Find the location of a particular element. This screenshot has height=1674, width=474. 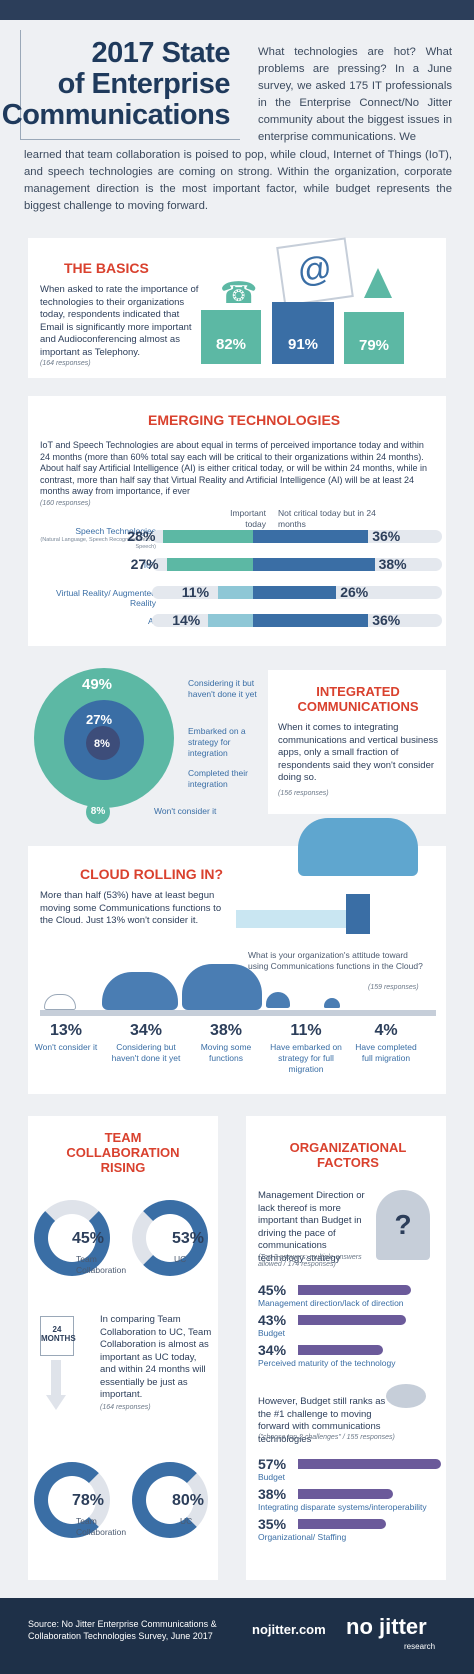

page-title: 2017 State of Enterprise Communications is located at coordinates (116, 84).